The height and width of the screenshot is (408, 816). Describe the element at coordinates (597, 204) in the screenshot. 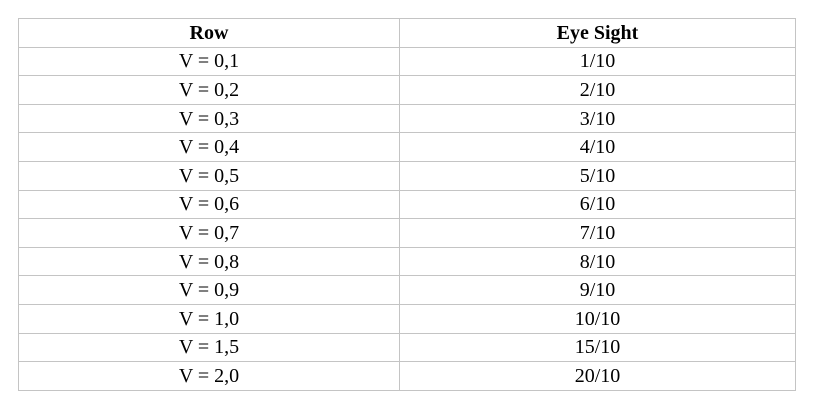

I see `table-cell: 6/10` at that location.